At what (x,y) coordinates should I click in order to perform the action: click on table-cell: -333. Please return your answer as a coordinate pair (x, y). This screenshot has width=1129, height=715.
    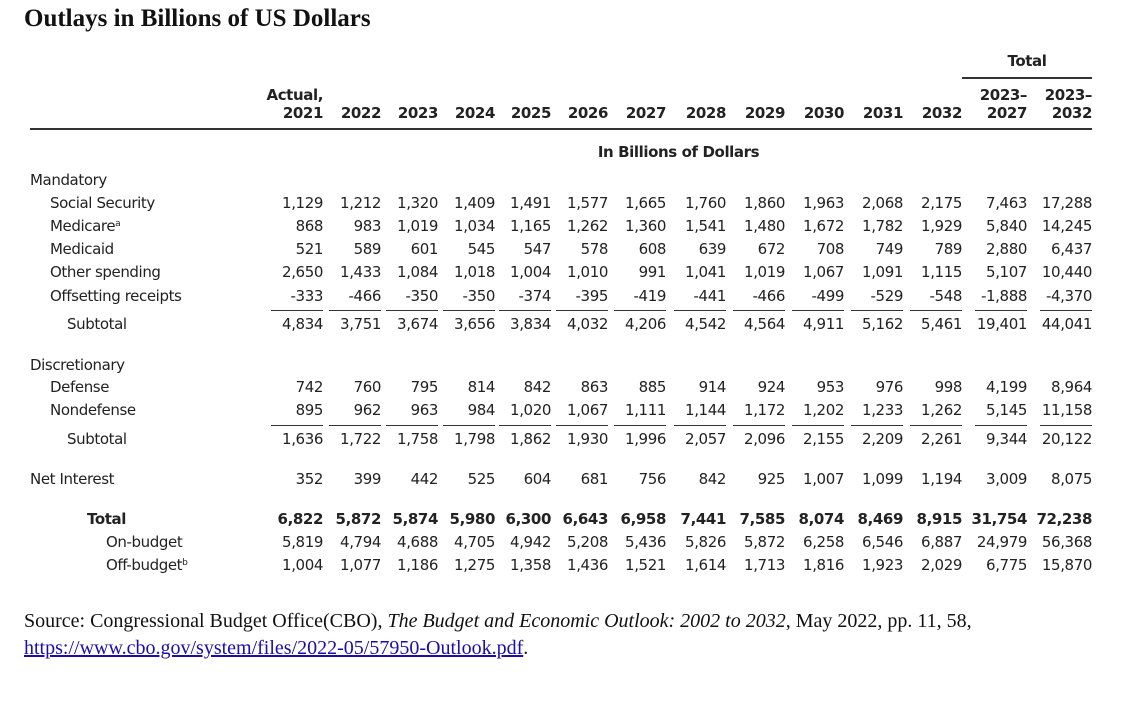
    Looking at the image, I should click on (307, 296).